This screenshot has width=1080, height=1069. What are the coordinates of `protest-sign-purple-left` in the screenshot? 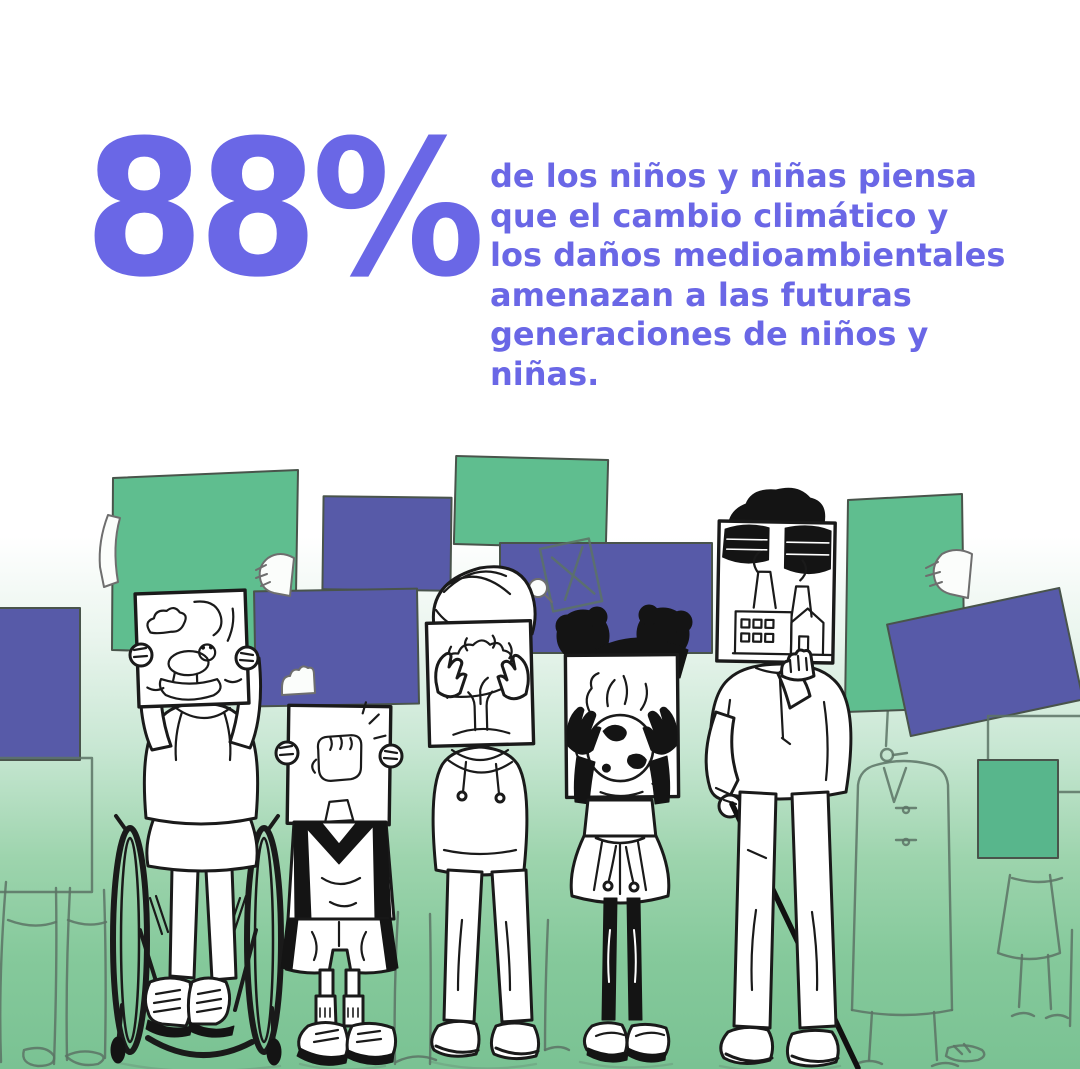 It's located at (40, 684).